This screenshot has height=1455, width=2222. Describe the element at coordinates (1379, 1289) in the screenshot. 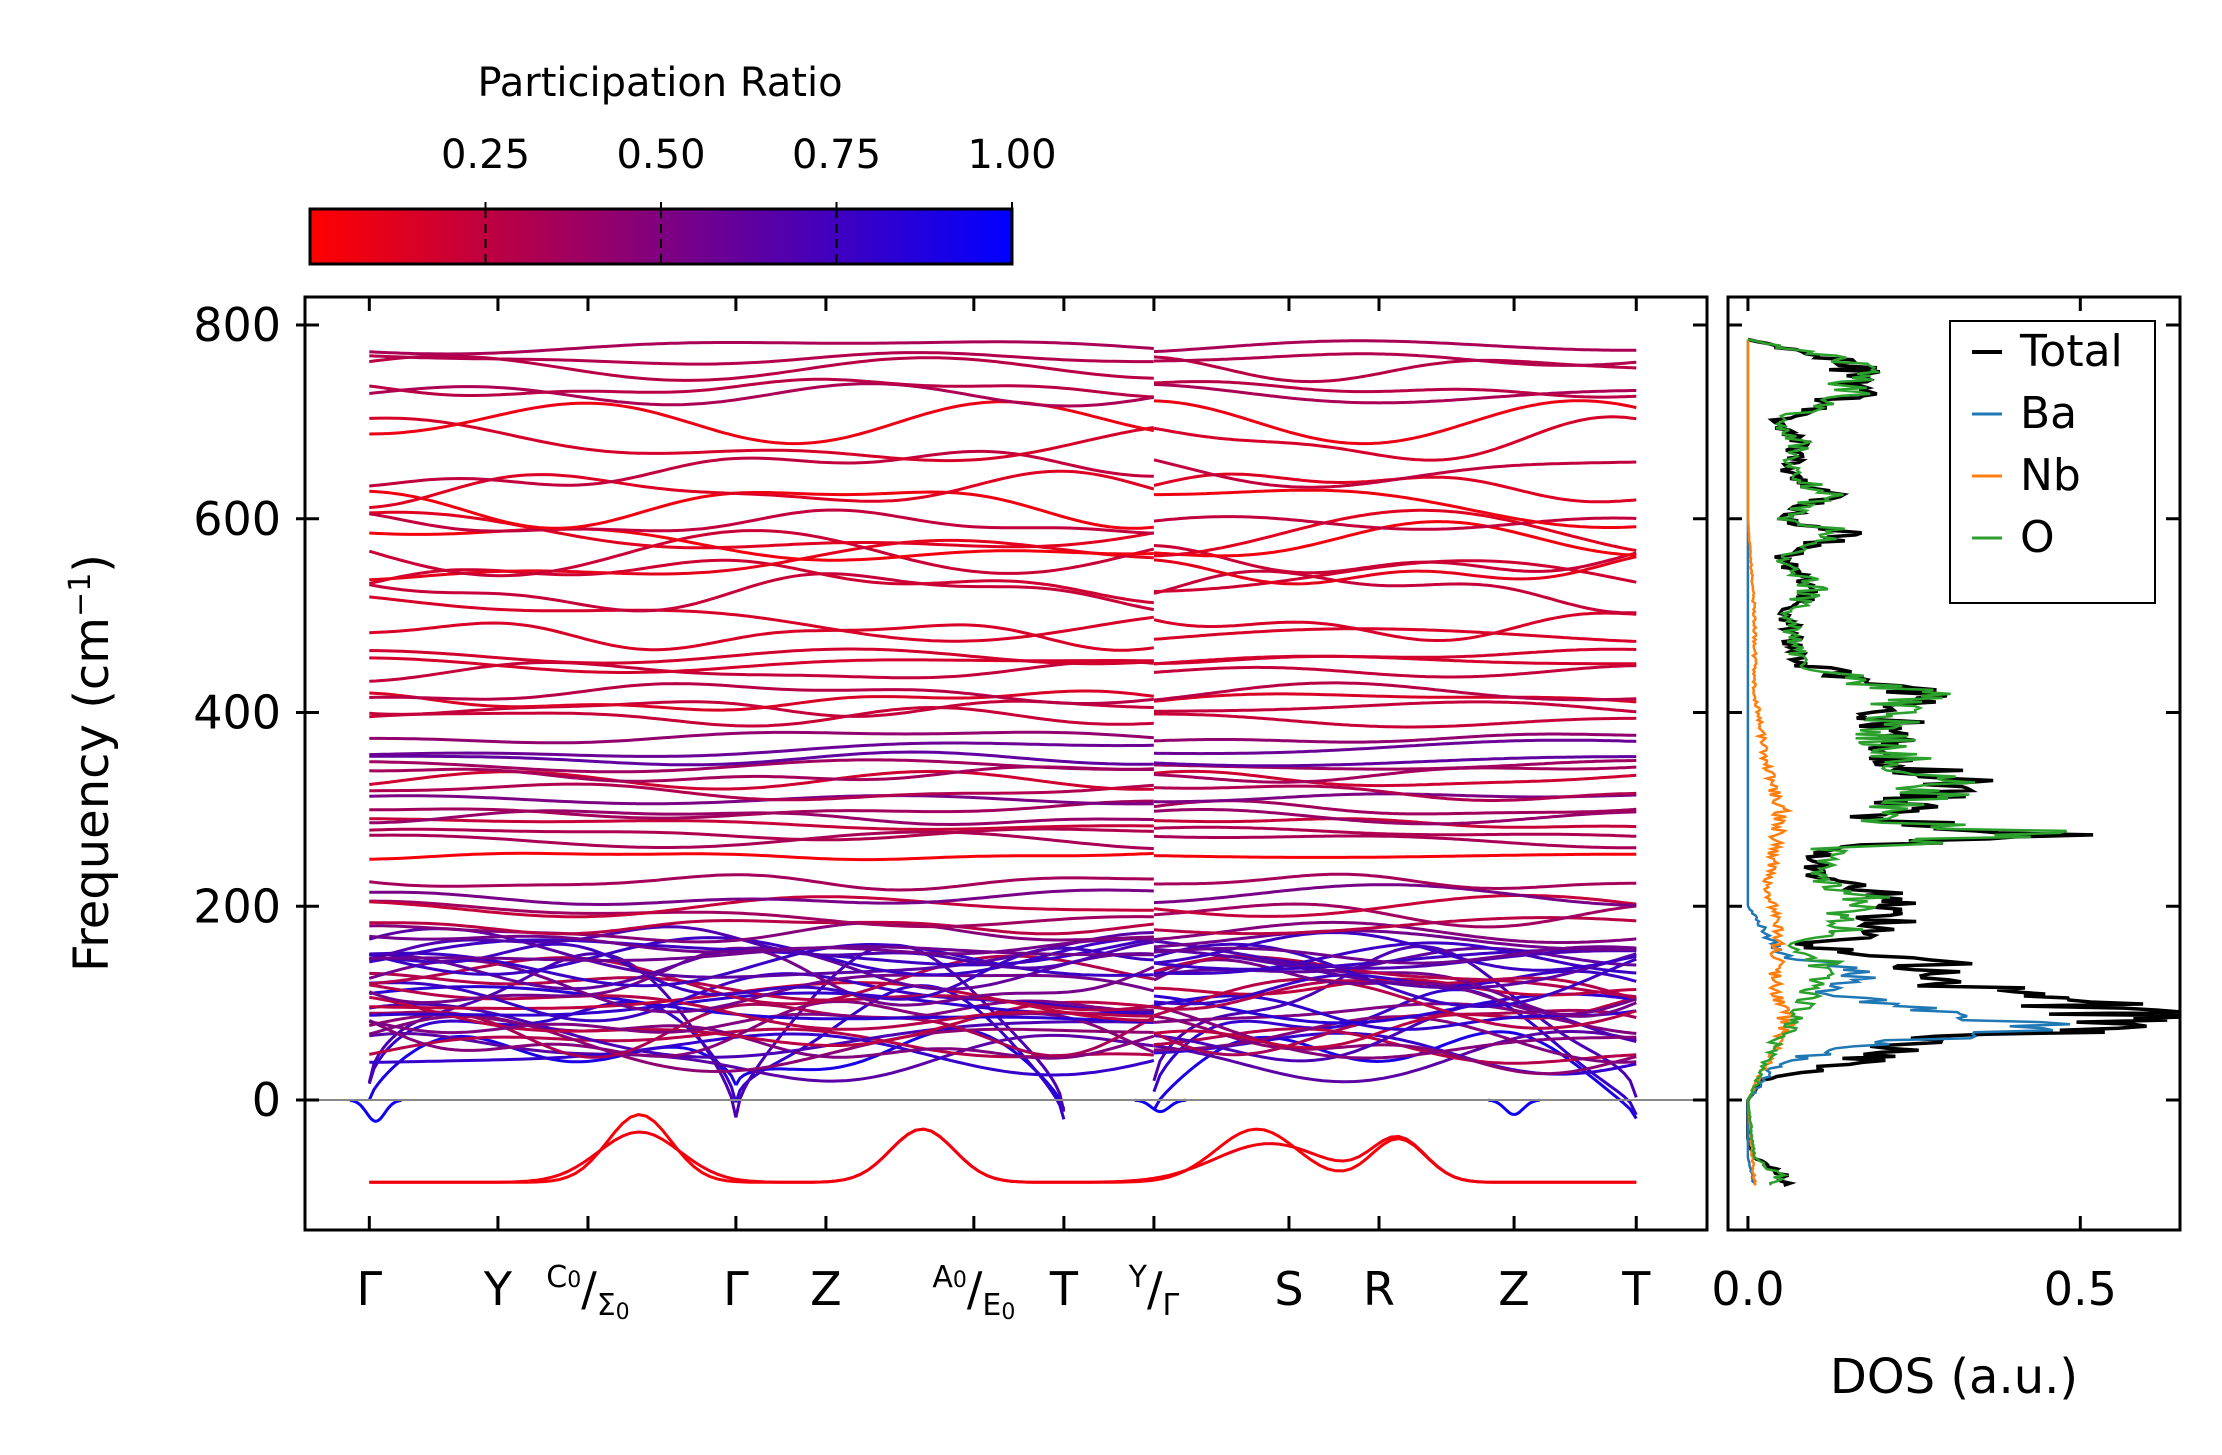

I see `kpoint-label: R` at that location.